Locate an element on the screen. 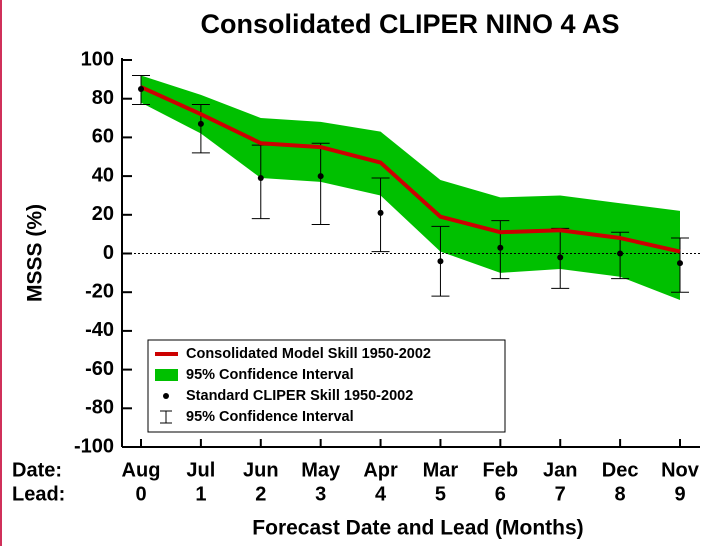  y-tick-label: 40 is located at coordinates (103, 175).